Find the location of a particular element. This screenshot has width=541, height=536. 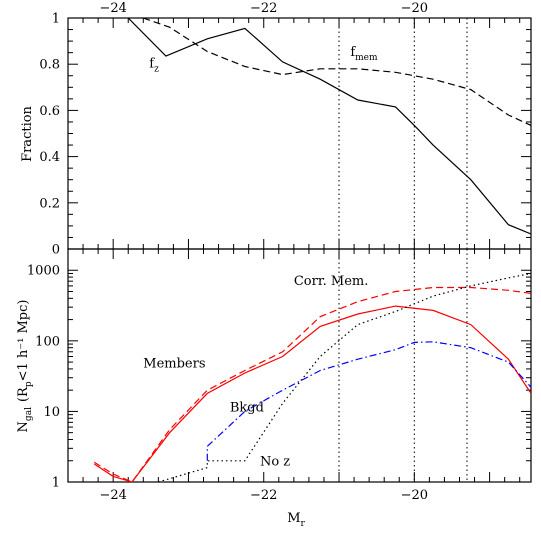

y-axis-title-bottom: Ngal (Rp<1 h⁻¹ Mpc) is located at coordinates (25, 366).